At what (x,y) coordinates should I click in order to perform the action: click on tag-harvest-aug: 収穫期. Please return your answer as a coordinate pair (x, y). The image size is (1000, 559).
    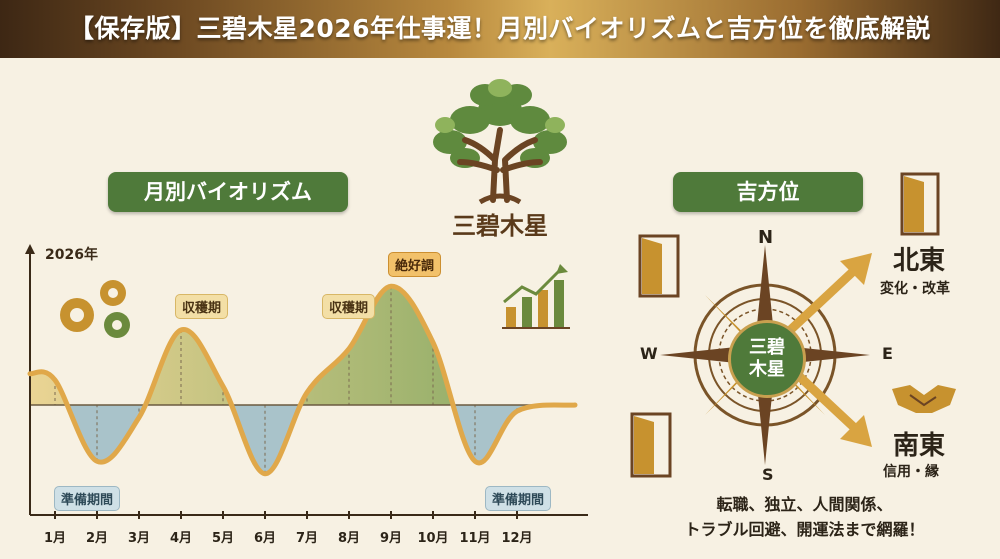
    Looking at the image, I should click on (349, 306).